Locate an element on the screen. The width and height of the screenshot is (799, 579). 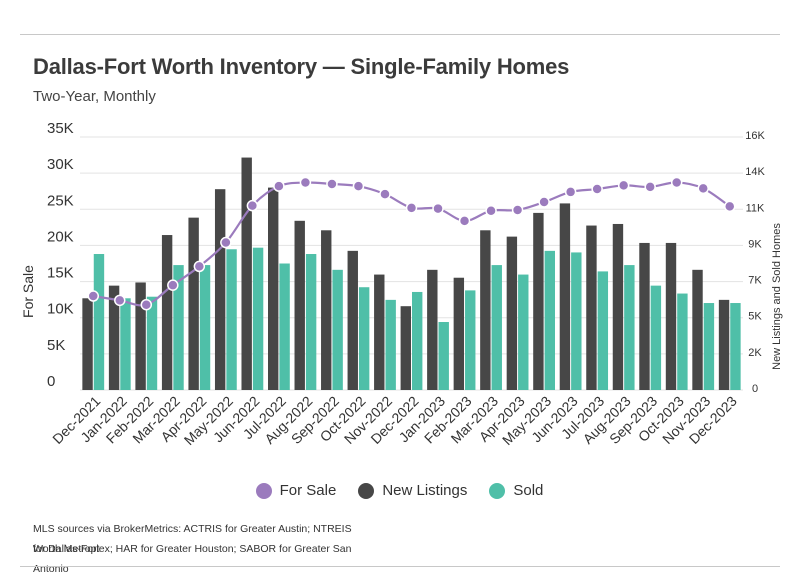
y-tick-label: 10K is located at coordinates (60, 309).